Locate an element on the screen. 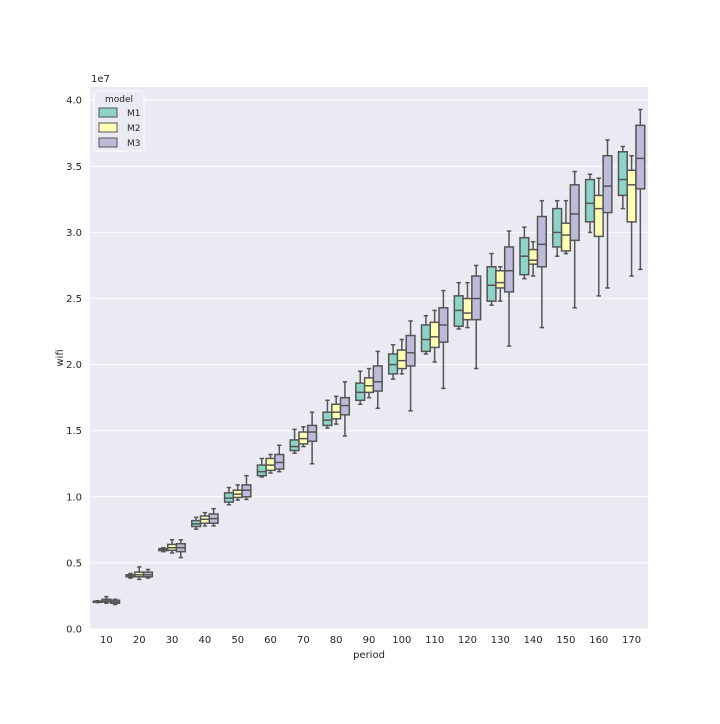 This screenshot has width=720, height=724. x-axis-label: period is located at coordinates (369, 655).